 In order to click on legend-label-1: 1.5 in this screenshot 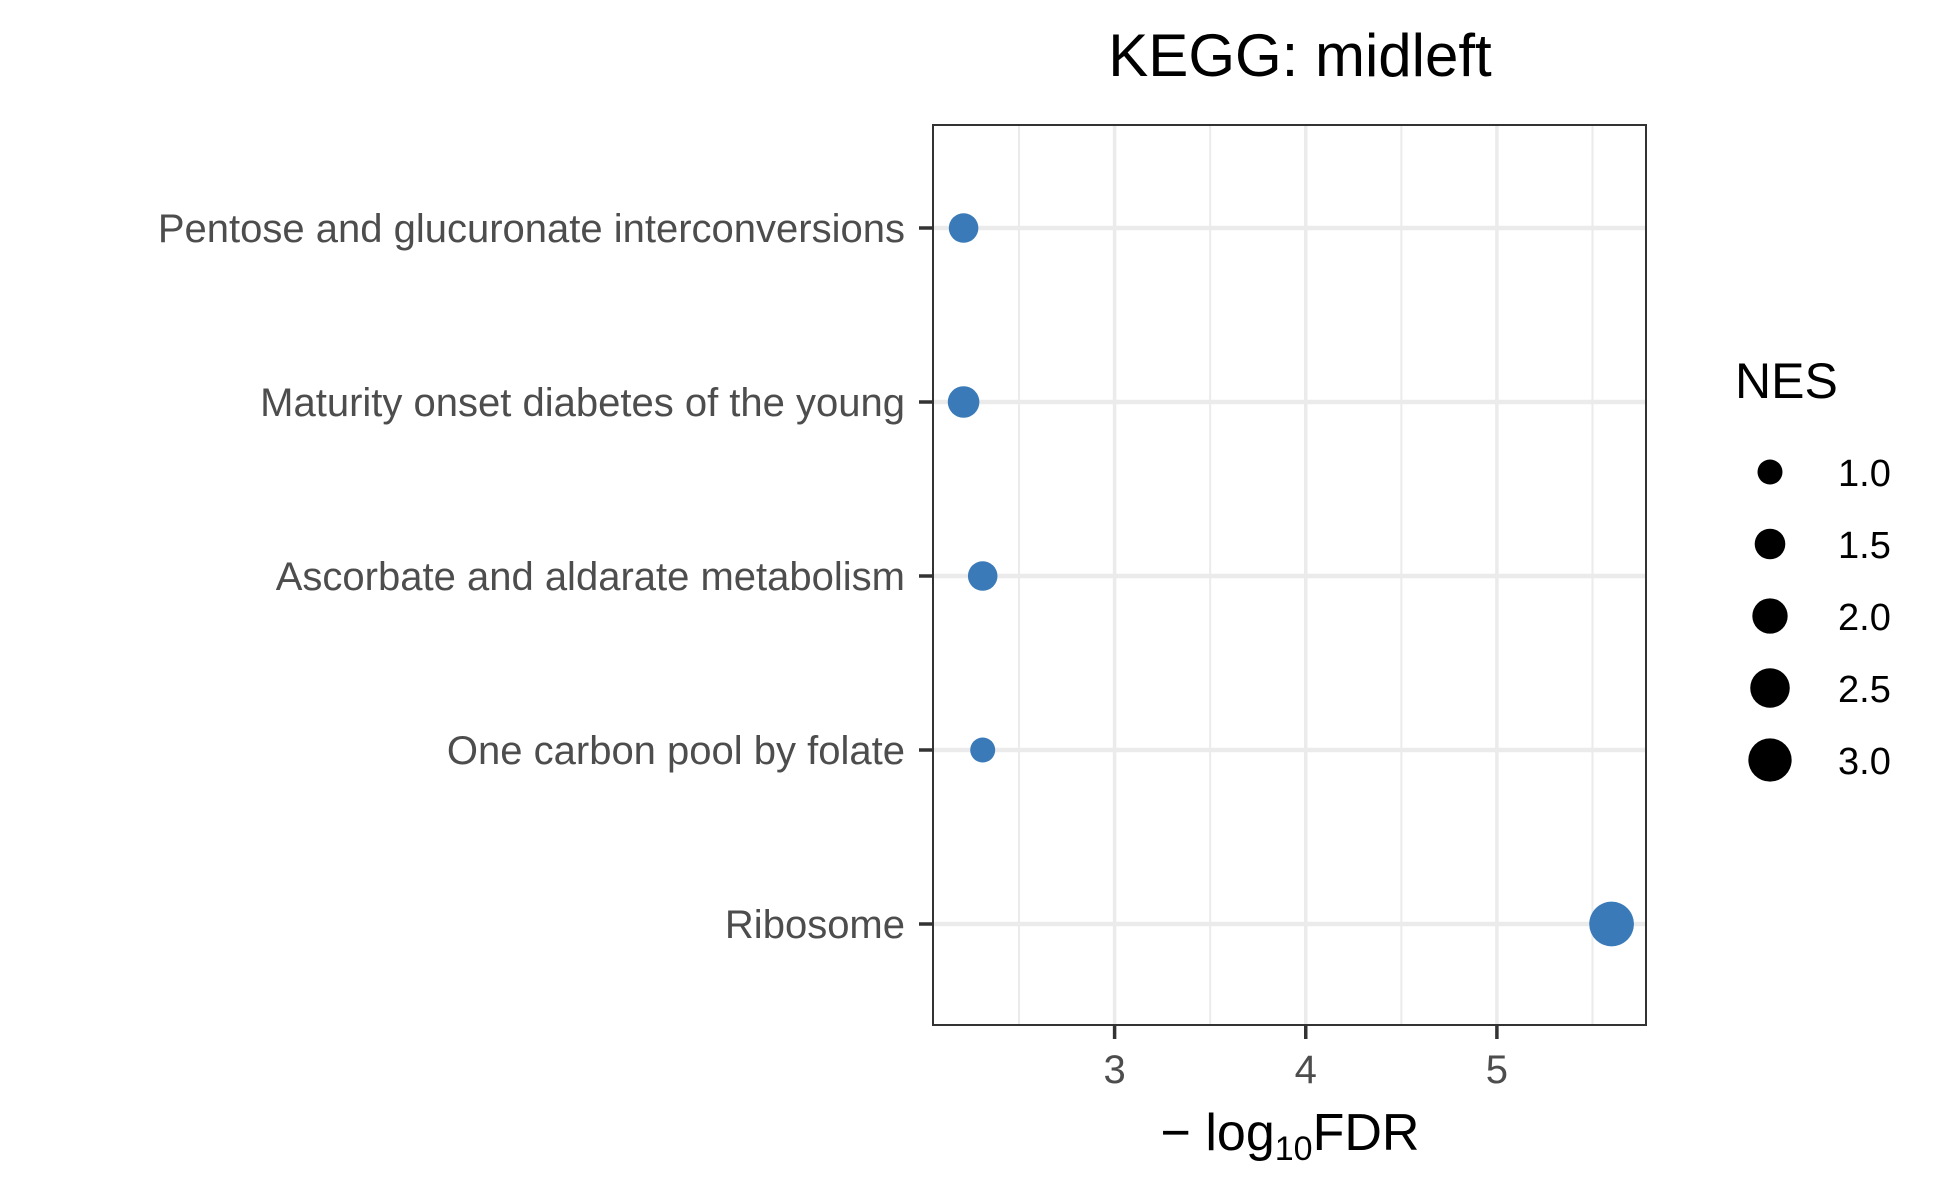, I will do `click(1864, 546)`.